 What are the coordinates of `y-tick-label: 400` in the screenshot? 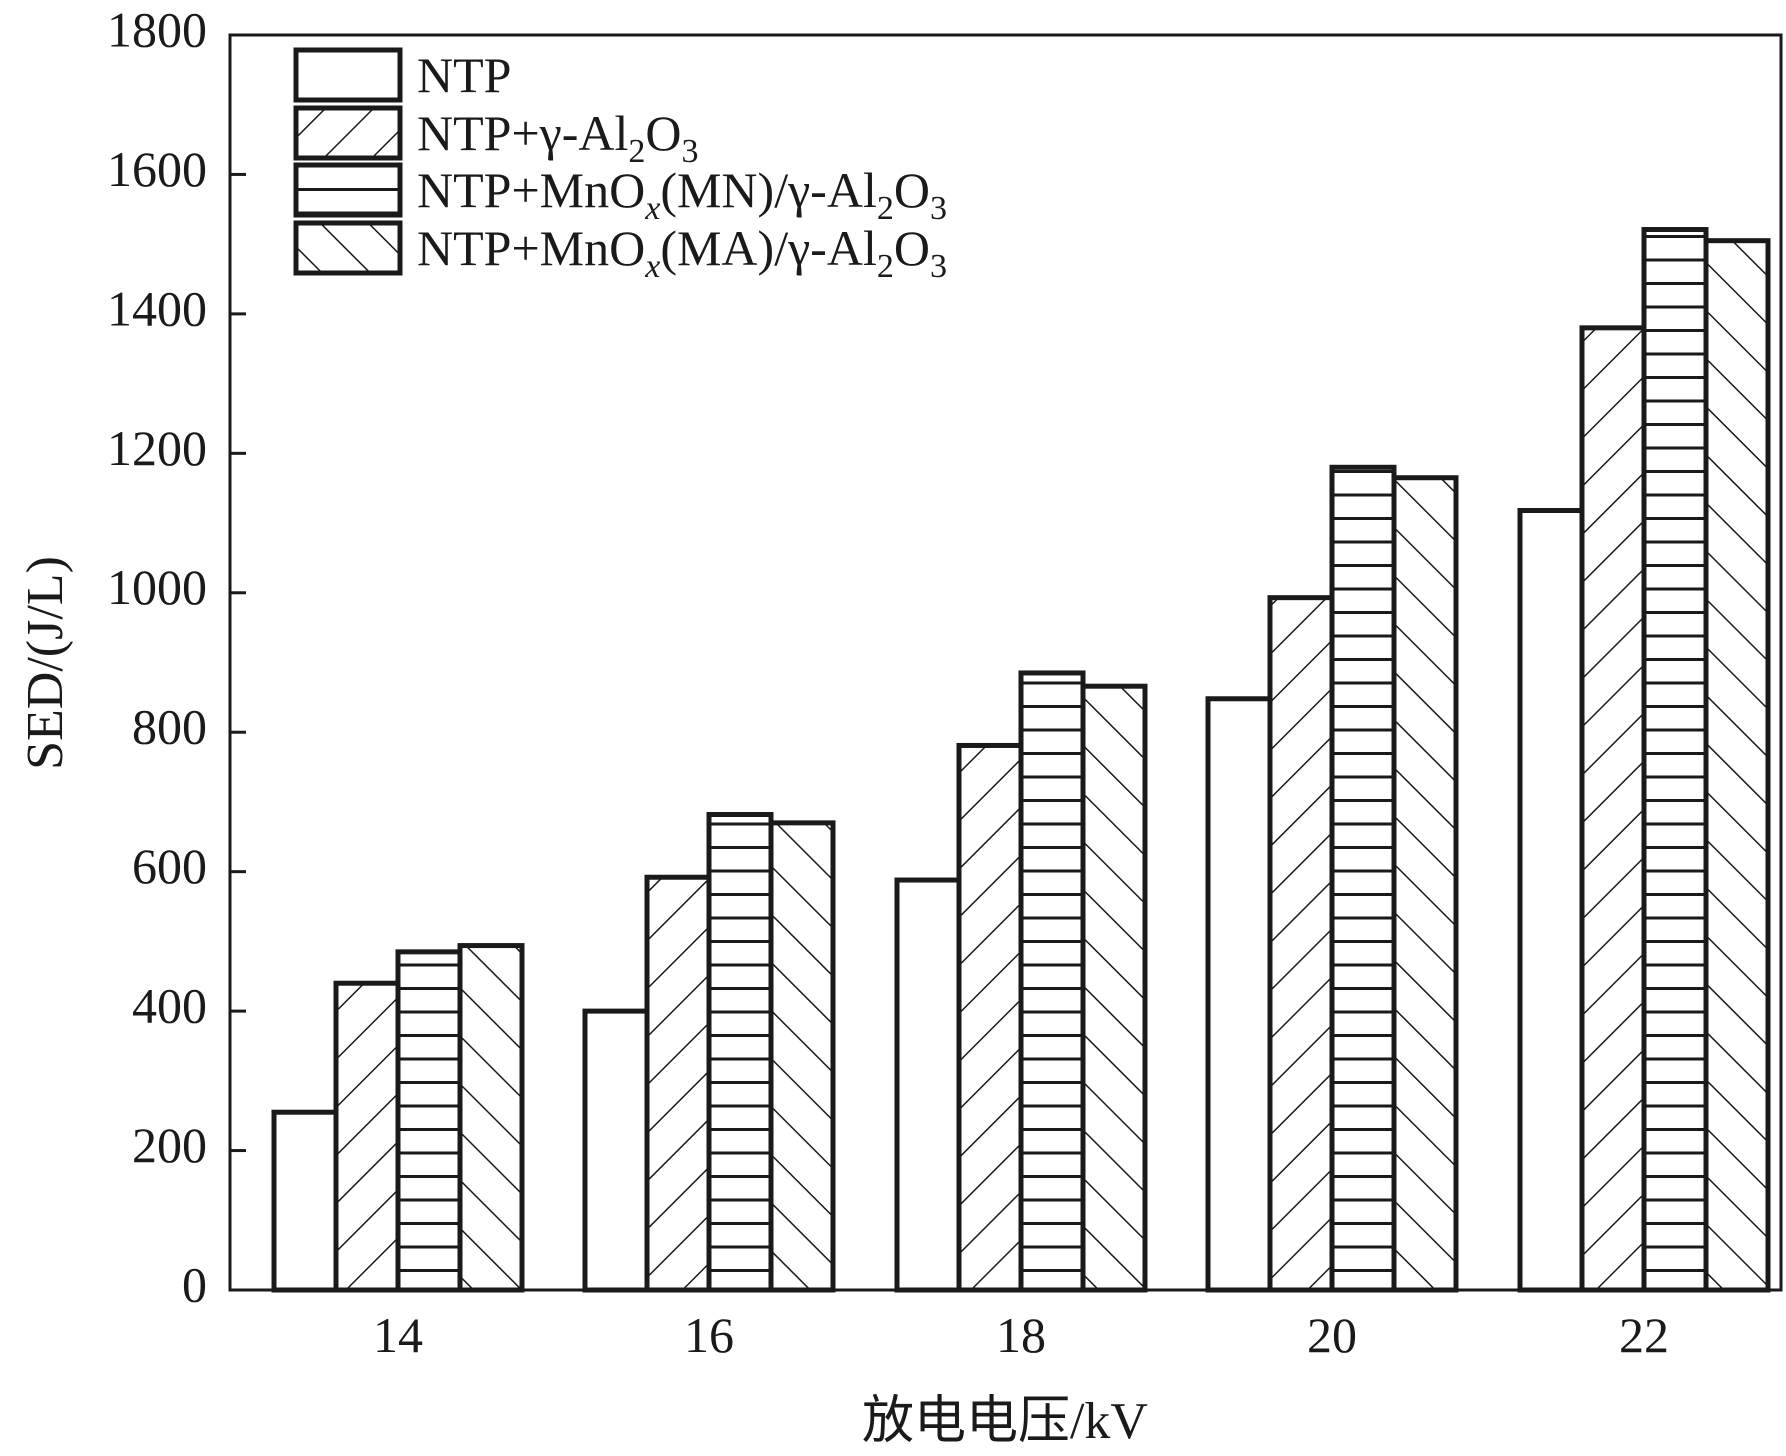 It's located at (169, 1006).